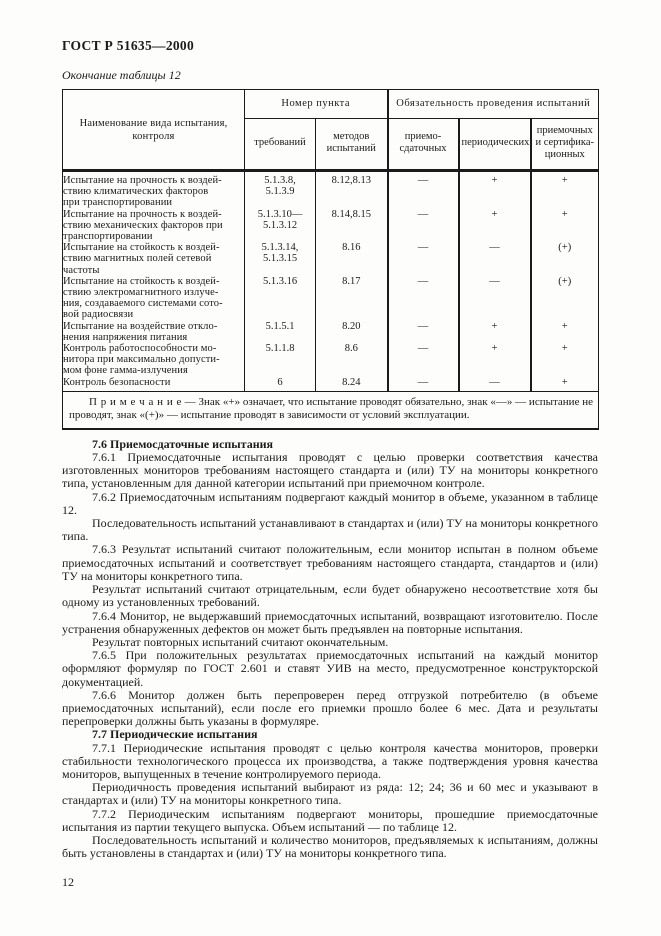 Image resolution: width=661 pixels, height=936 pixels. I want to click on col-header-requirements: требований, so click(280, 145).